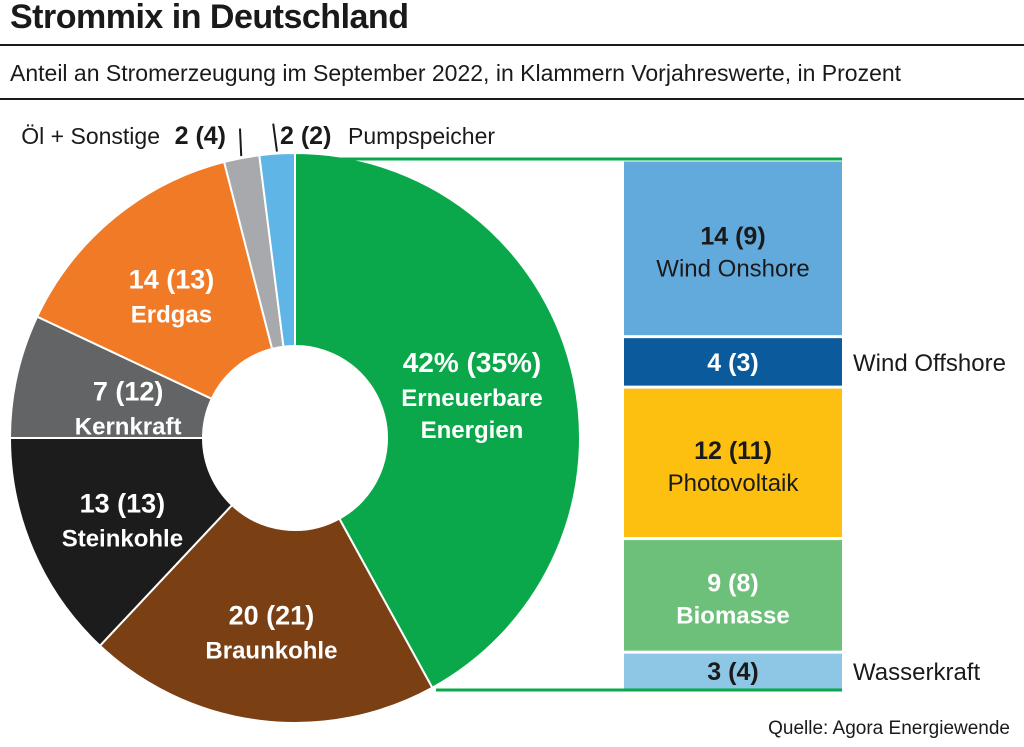 This screenshot has height=747, width=1024. I want to click on bar-value-wind-onshore: 14 (9), so click(732, 236).